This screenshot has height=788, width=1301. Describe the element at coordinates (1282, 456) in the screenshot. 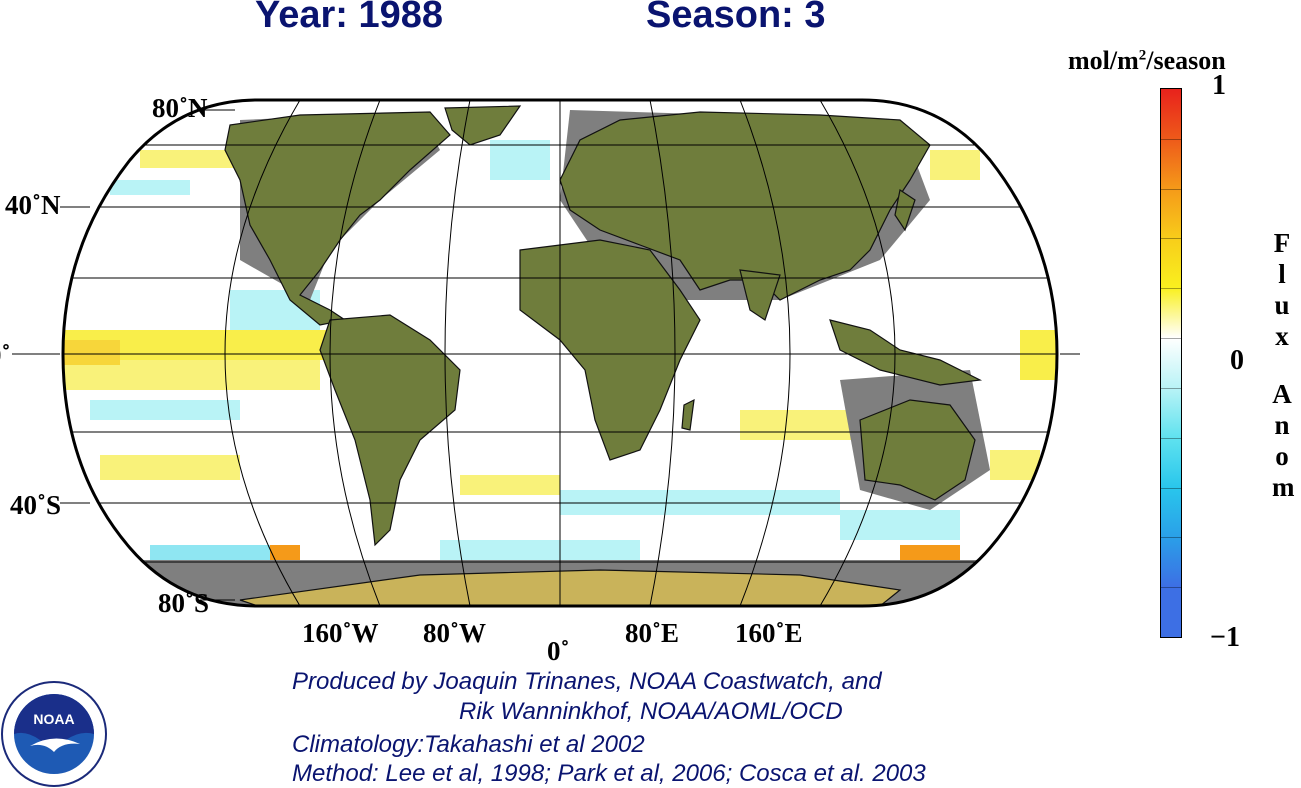

I see `colorbar-title-letter: o` at that location.